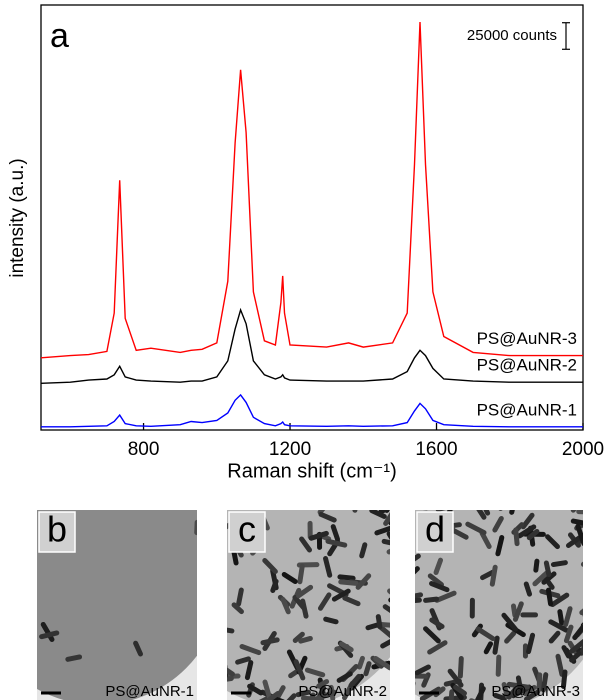 This screenshot has width=613, height=700. I want to click on image-caption: PS@AuNR-1, so click(149, 691).